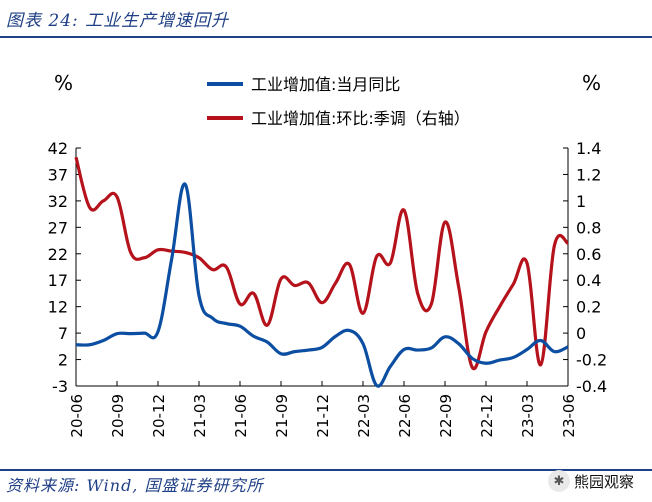  Describe the element at coordinates (241, 416) in the screenshot. I see `x-tick-label: 21-06` at that location.